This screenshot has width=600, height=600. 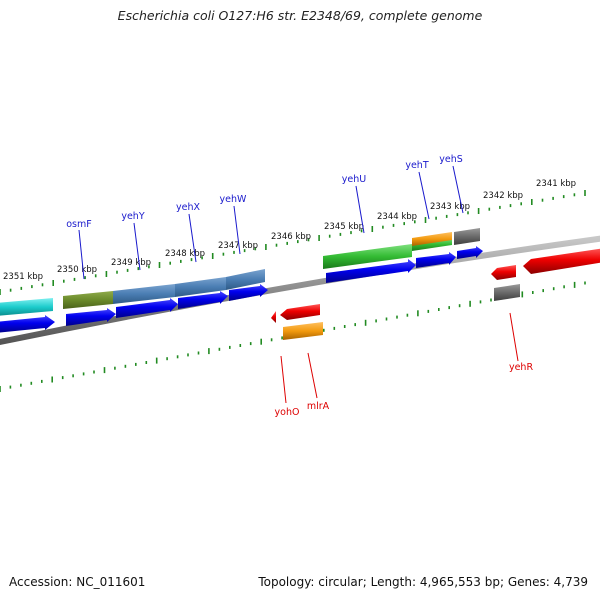 I want to click on gene-label-yohO: yohO, so click(x=287, y=412).